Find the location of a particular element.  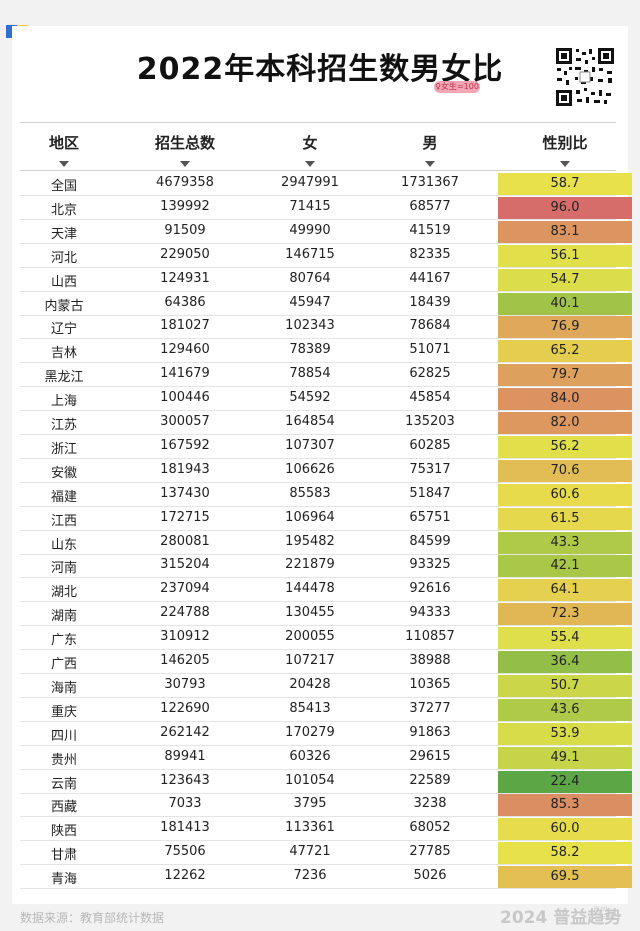

cell-female: 221879 is located at coordinates (310, 565).